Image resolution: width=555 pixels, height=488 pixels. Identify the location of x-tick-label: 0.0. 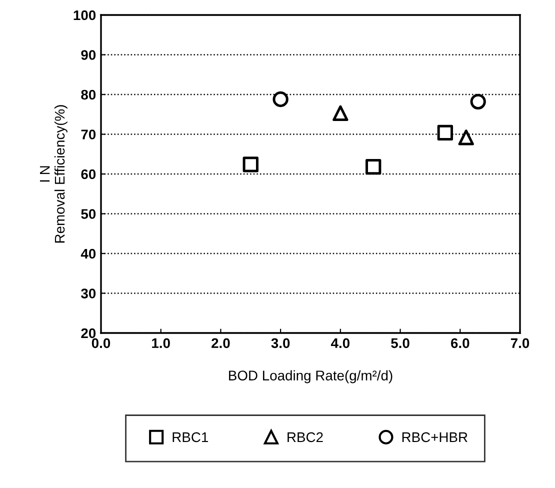
(101, 343).